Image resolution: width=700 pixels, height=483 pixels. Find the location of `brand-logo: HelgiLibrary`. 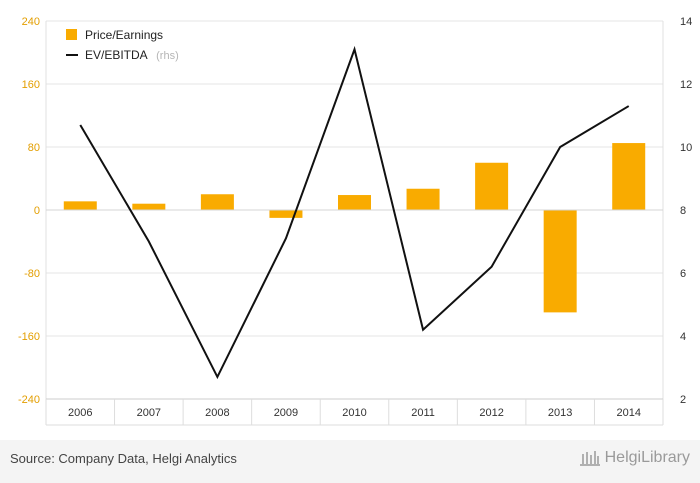

brand-logo: HelgiLibrary is located at coordinates (634, 458).